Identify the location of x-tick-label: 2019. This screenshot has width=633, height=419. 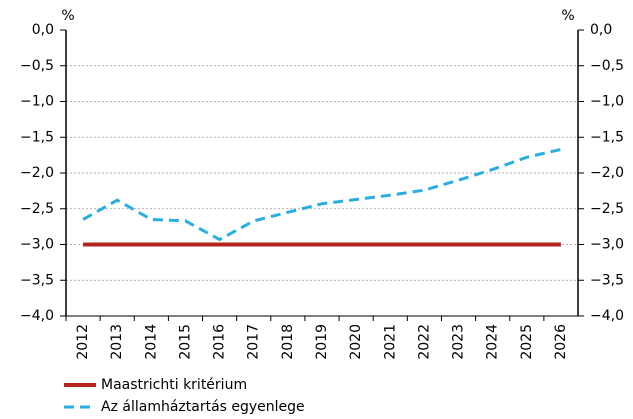
(322, 342).